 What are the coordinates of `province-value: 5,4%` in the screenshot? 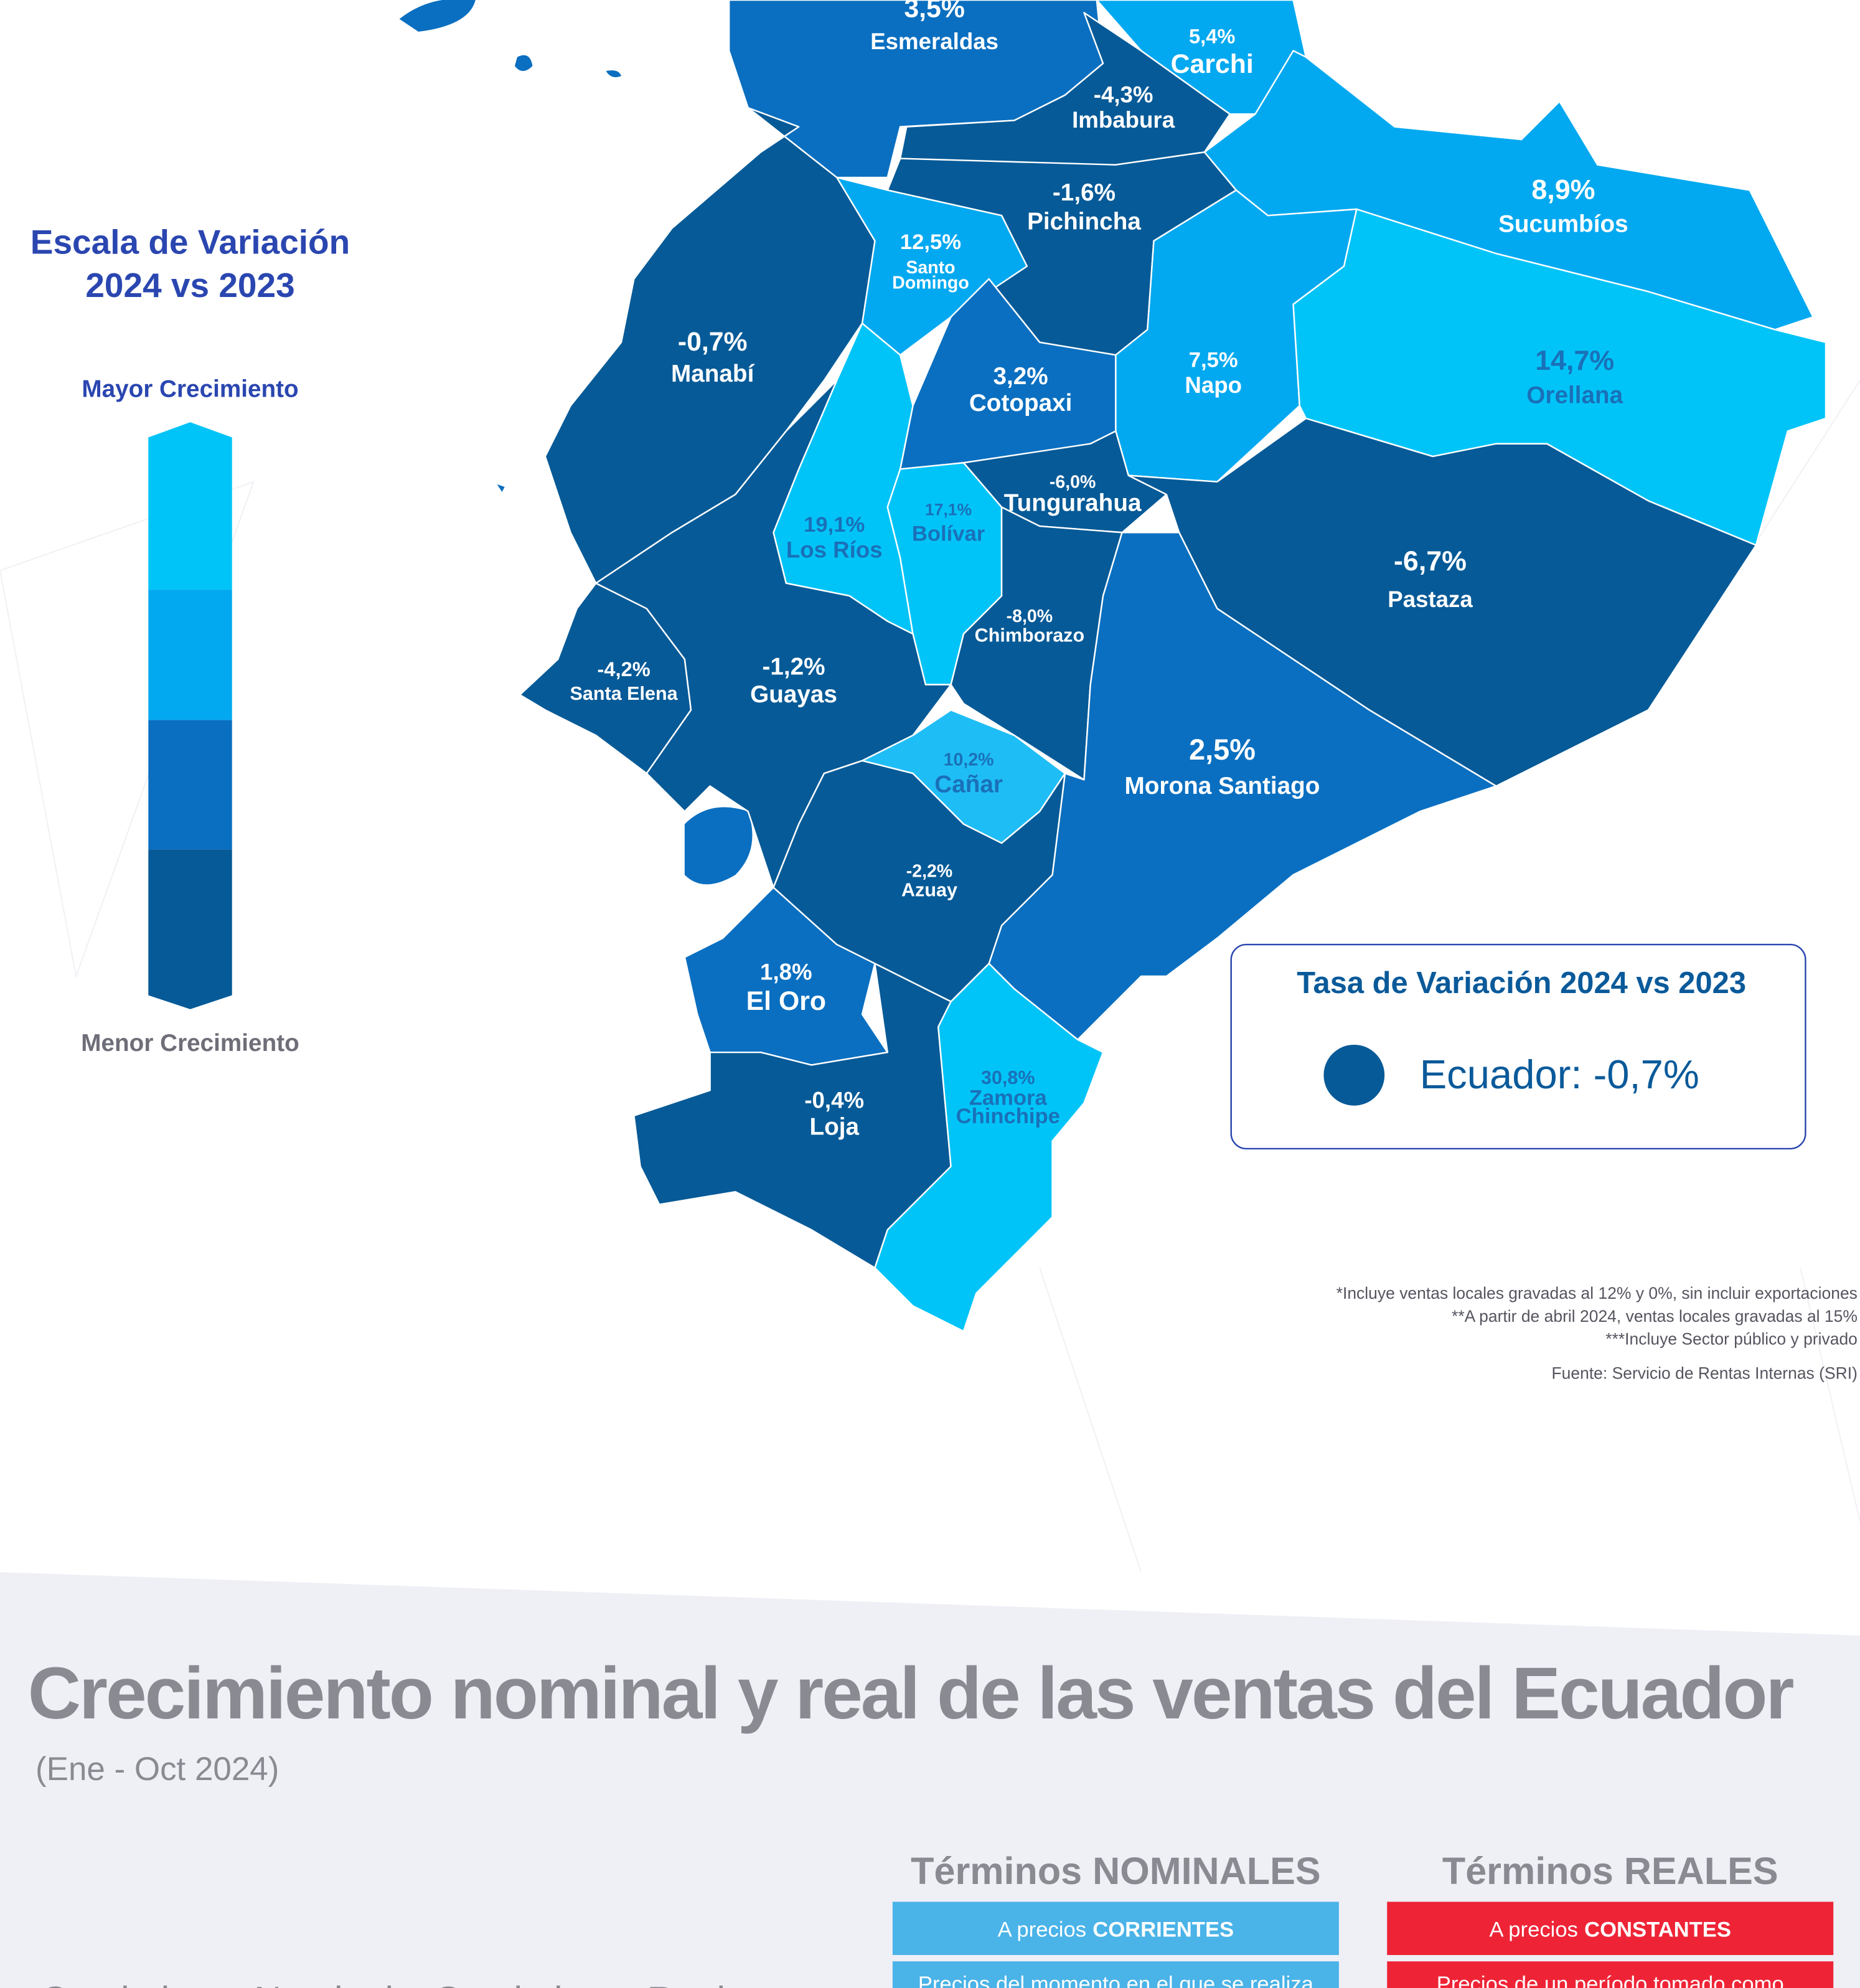 It's located at (1212, 37).